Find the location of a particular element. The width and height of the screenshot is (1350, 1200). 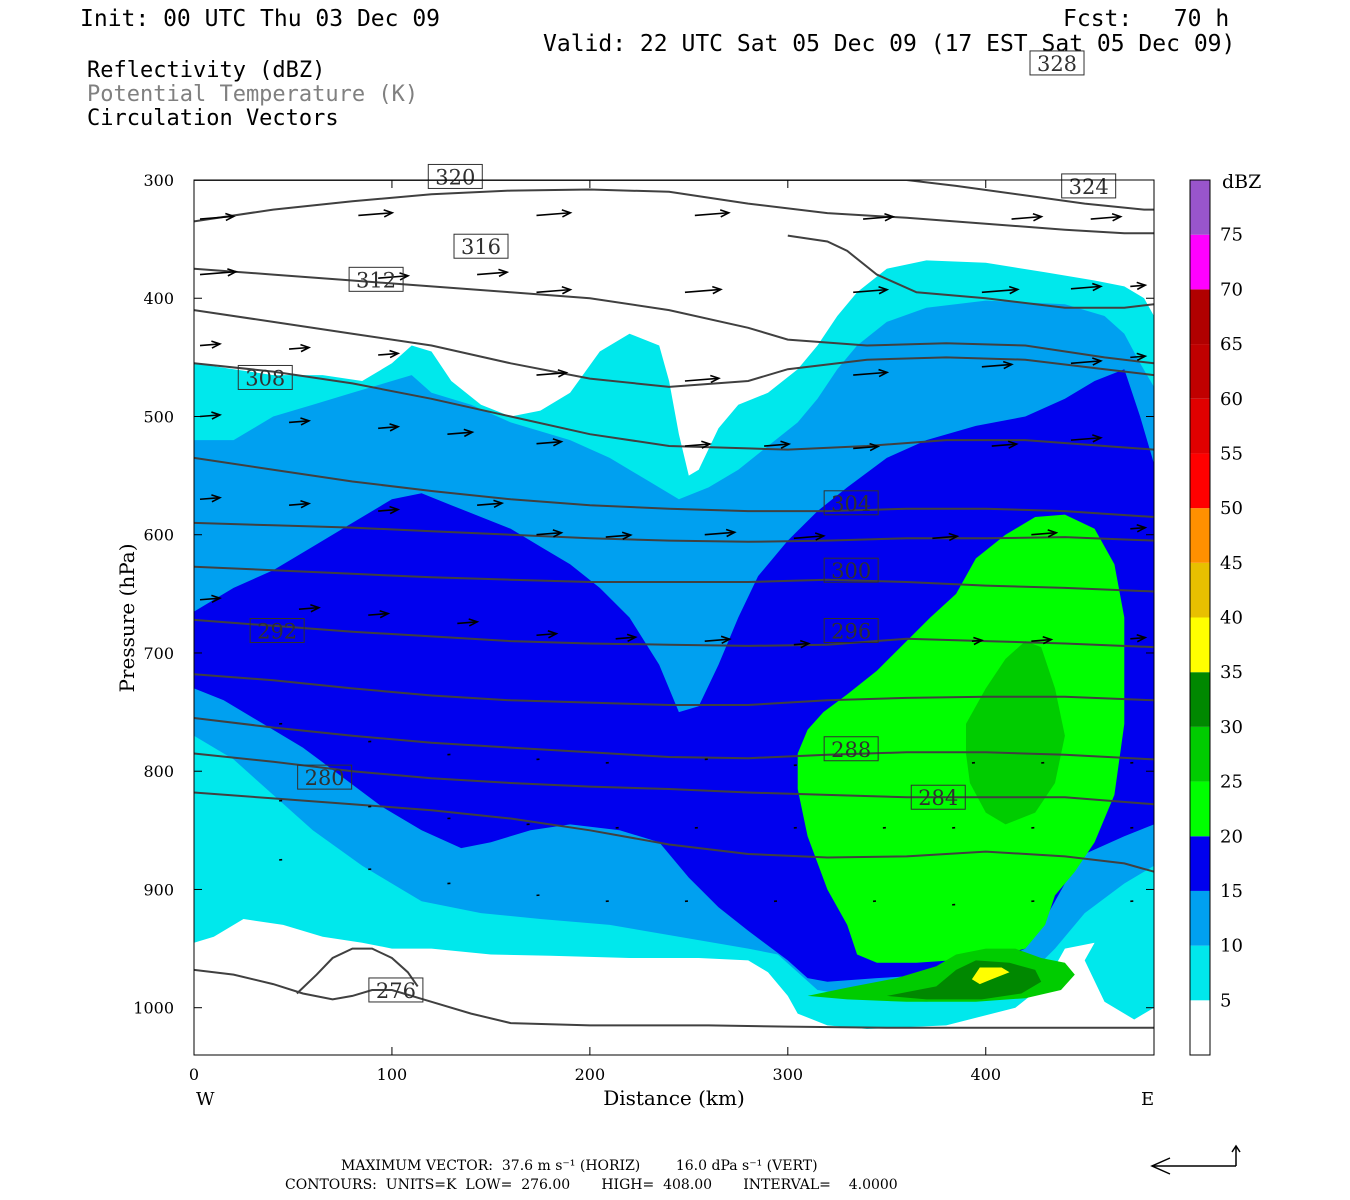

contour-label-300: 300 is located at coordinates (851, 571).